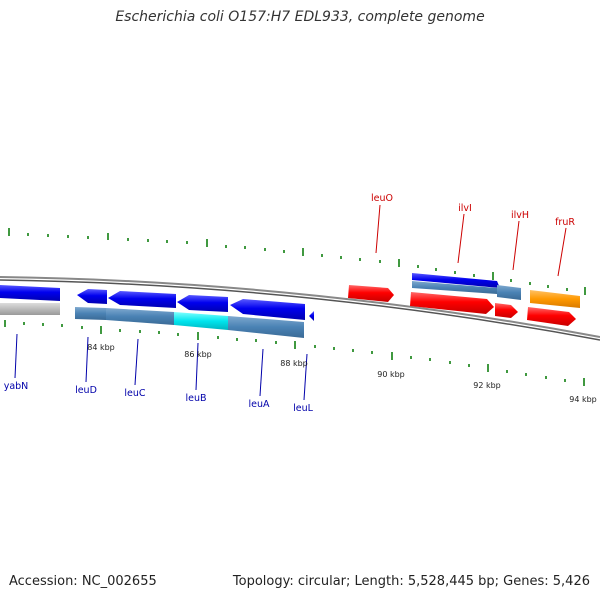  I want to click on tick-label: 92 kbp, so click(487, 385).